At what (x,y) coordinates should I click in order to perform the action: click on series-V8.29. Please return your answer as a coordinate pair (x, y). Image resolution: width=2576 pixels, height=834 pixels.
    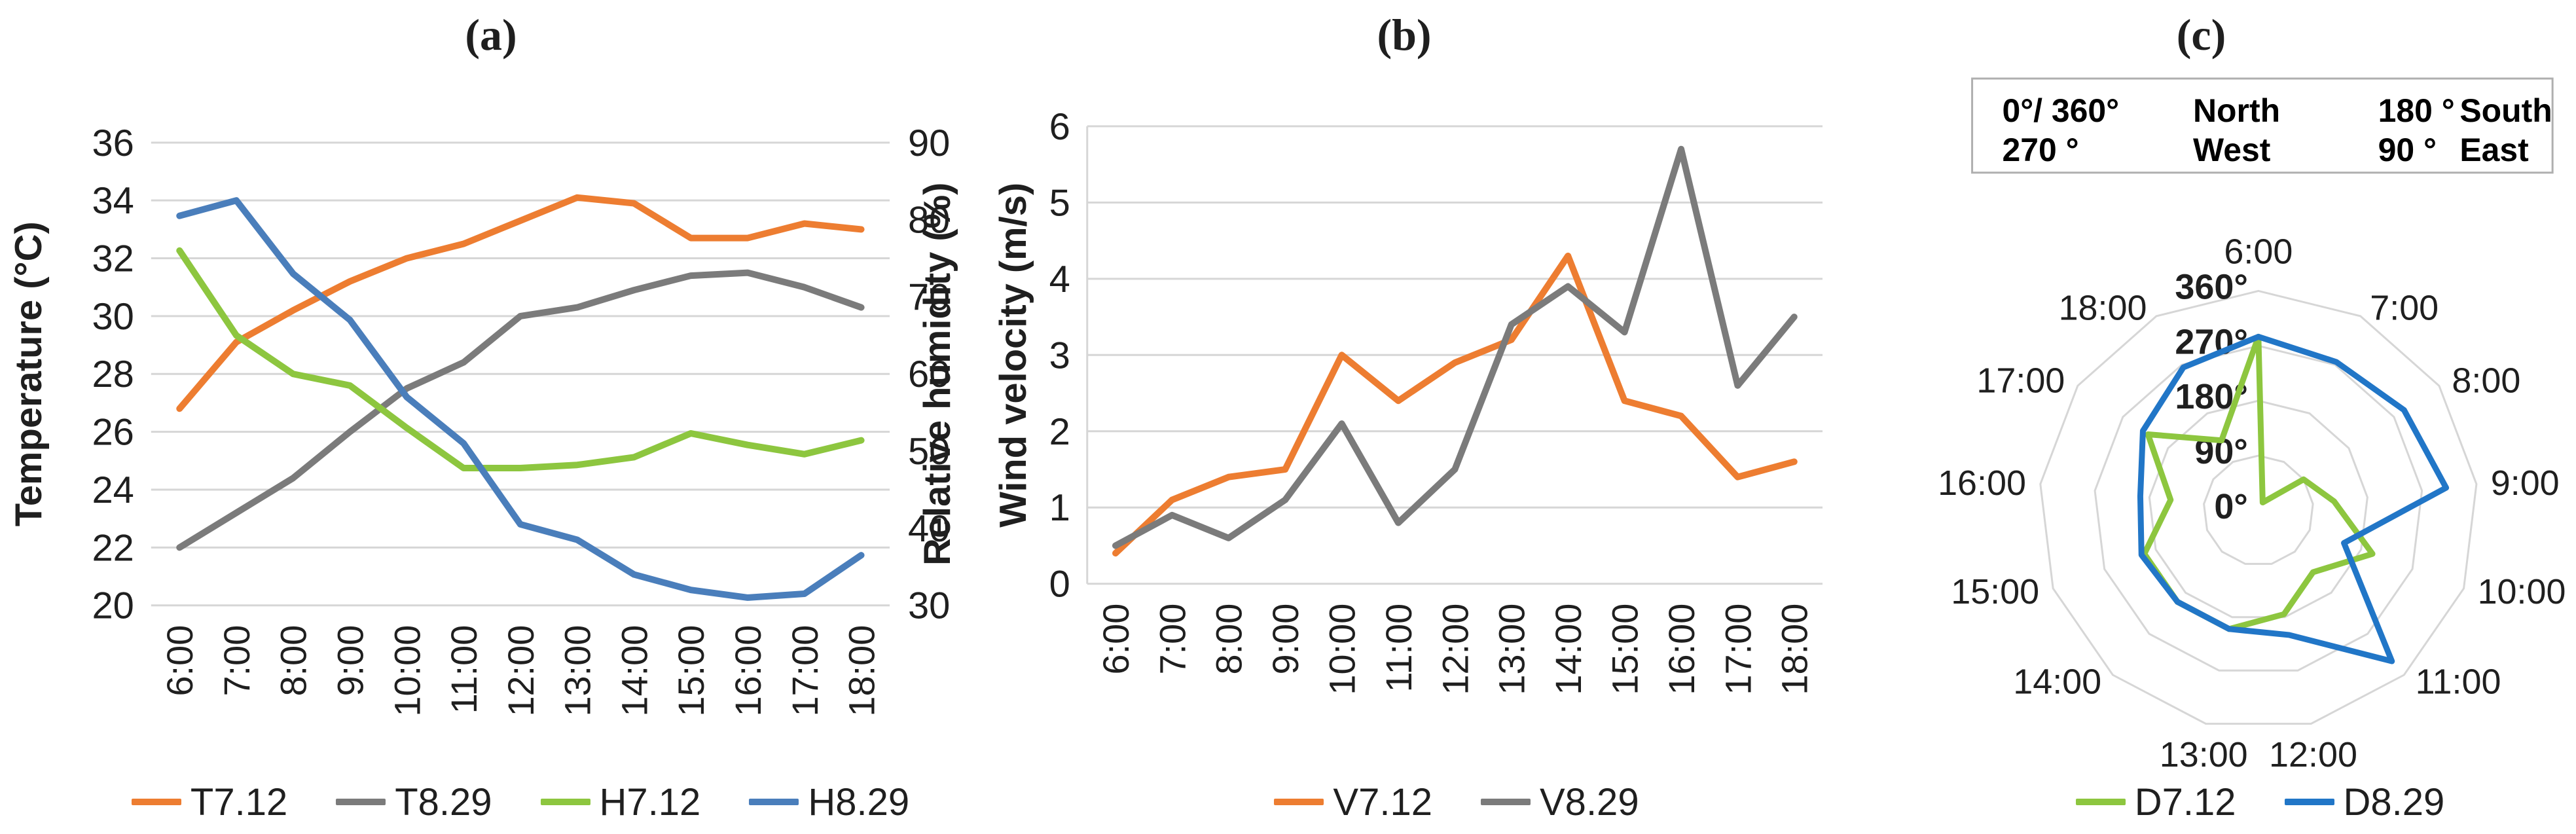
    Looking at the image, I should click on (1455, 347).